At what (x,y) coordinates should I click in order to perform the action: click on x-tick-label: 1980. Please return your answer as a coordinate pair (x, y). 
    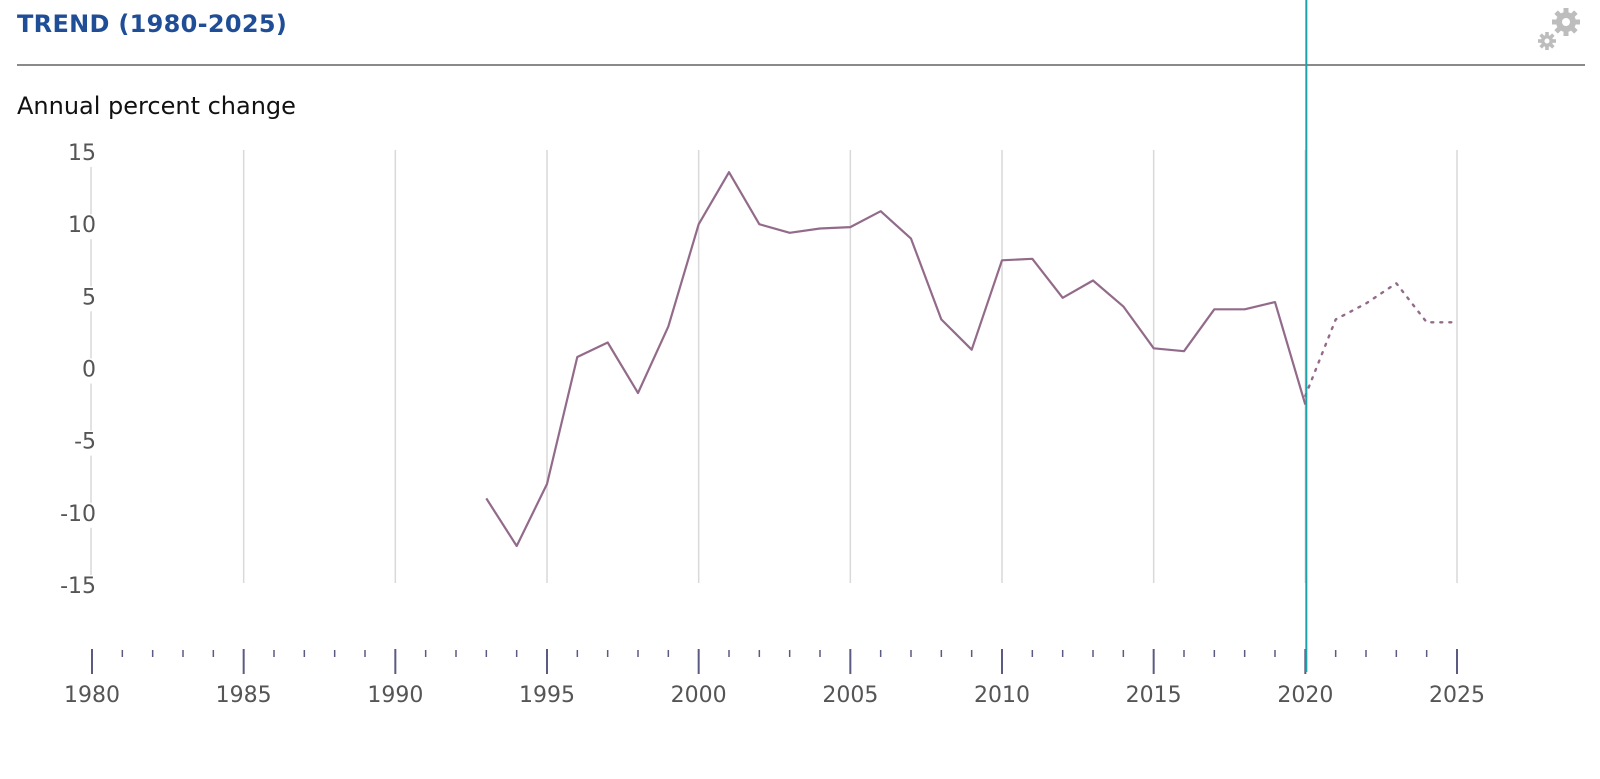
    Looking at the image, I should click on (92, 695).